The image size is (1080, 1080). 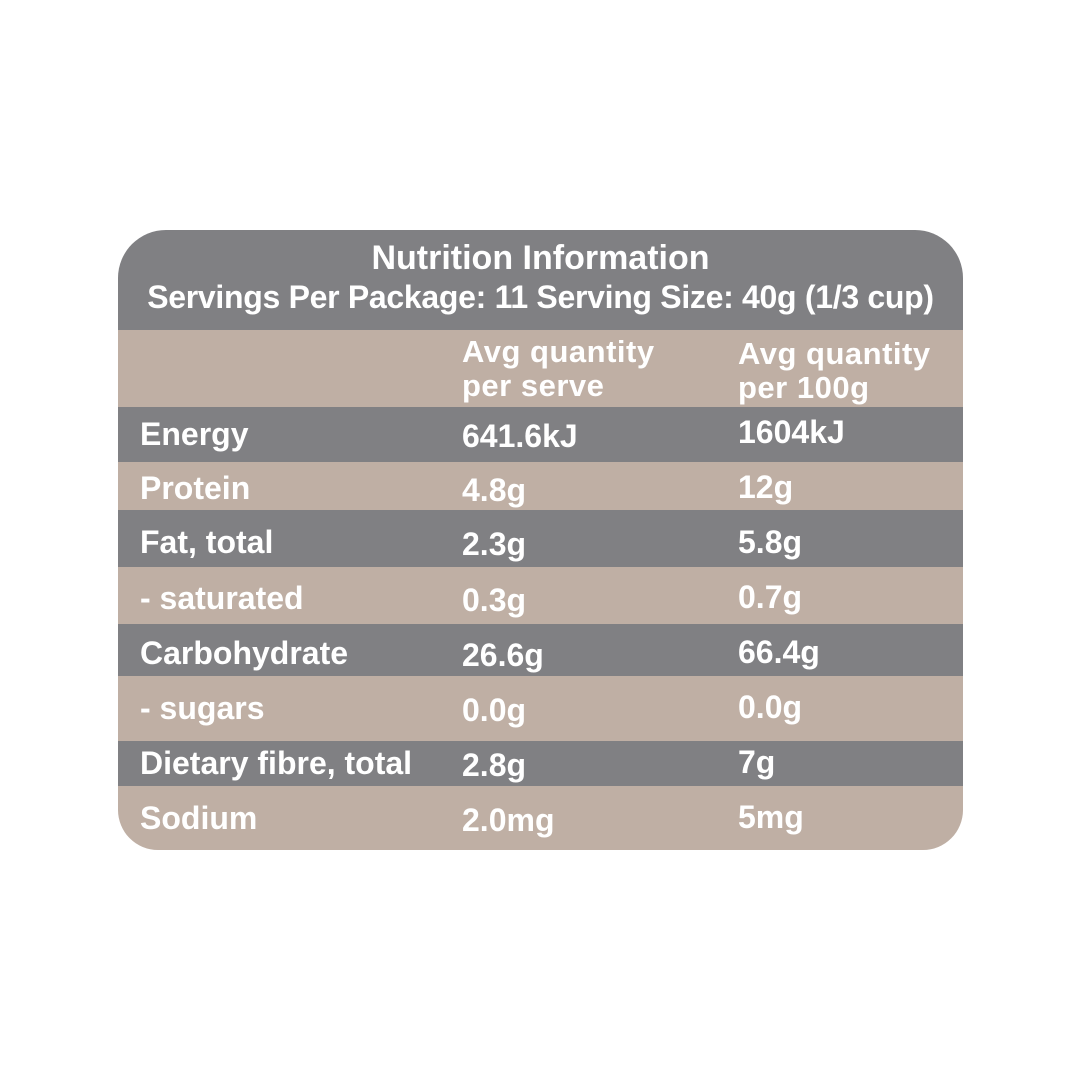 I want to click on nutrient-name: Protein, so click(x=195, y=488).